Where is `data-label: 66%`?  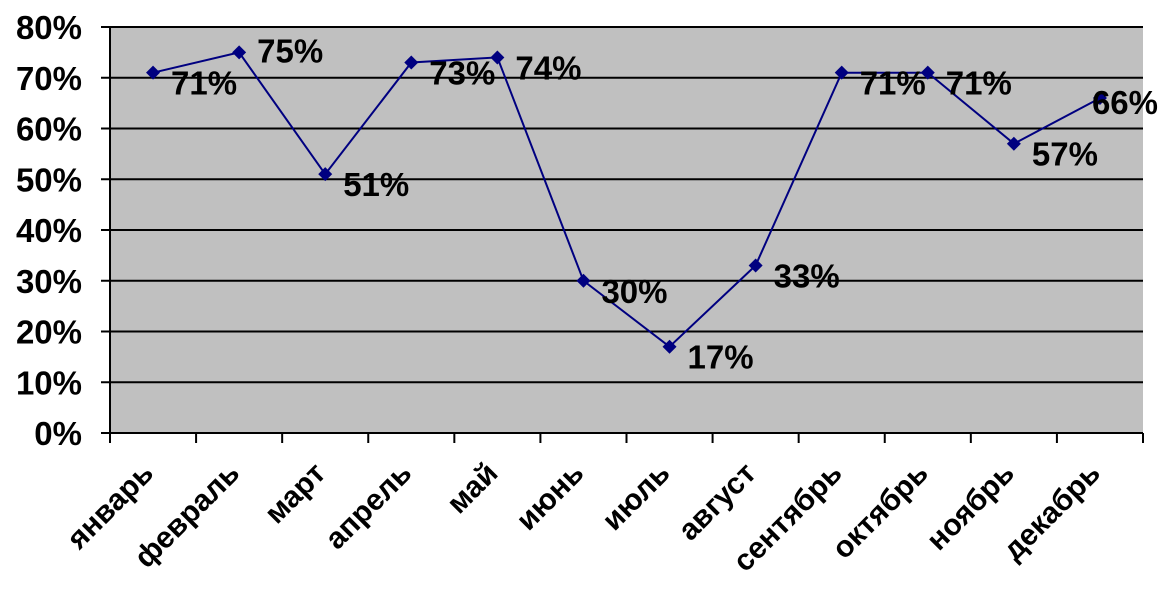
data-label: 66% is located at coordinates (1125, 102).